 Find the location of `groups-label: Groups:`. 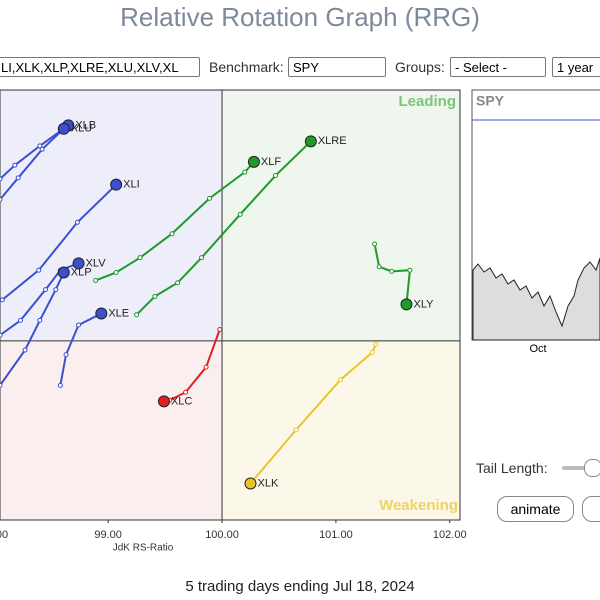

groups-label: Groups: is located at coordinates (420, 67).